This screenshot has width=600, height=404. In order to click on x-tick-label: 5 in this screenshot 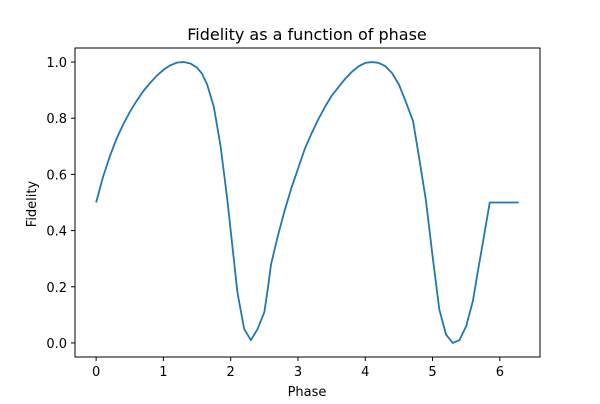, I will do `click(432, 372)`.